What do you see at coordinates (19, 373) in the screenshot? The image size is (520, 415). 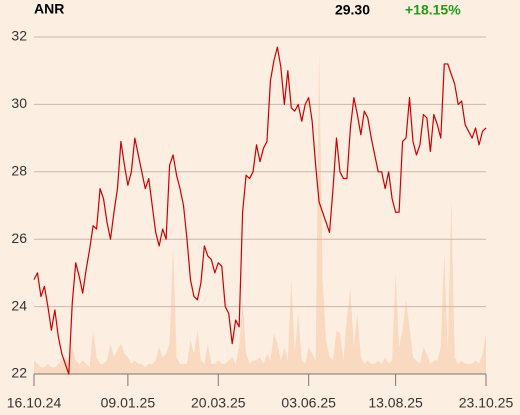 I see `y-tick-label: 22` at bounding box center [19, 373].